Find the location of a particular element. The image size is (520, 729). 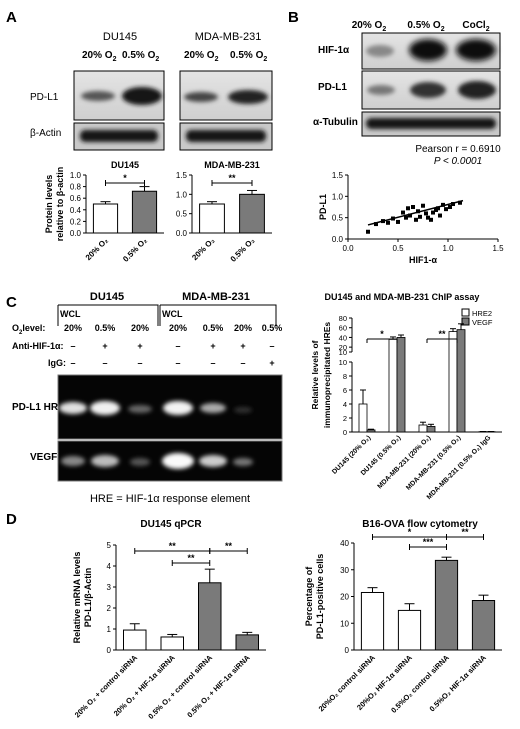

y-tick-label: 60 is located at coordinates (343, 328).